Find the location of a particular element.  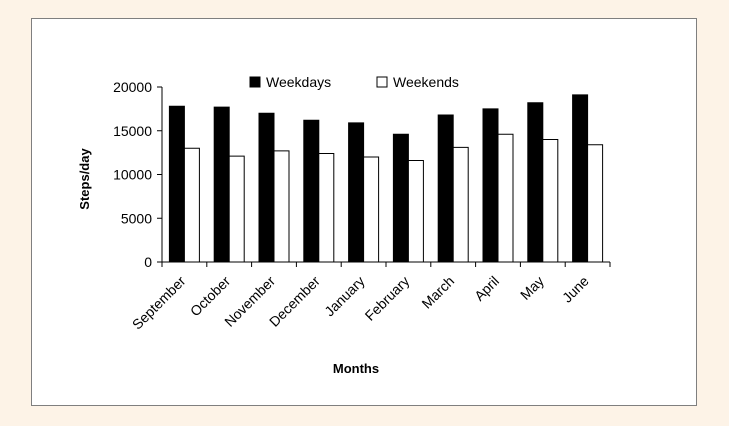

y-axis-title: Steps/day is located at coordinates (84, 179).